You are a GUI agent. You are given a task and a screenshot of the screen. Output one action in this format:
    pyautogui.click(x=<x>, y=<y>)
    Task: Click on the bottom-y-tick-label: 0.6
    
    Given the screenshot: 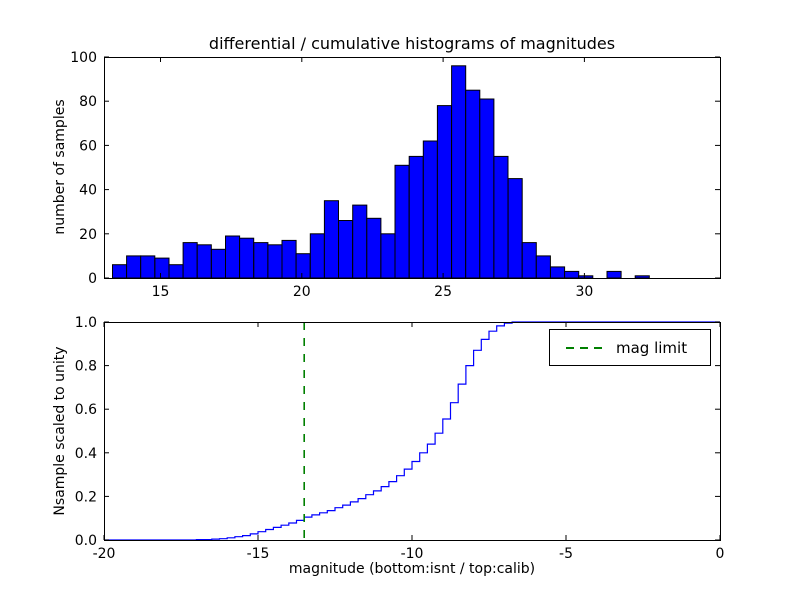 What is the action you would take?
    pyautogui.click(x=86, y=410)
    